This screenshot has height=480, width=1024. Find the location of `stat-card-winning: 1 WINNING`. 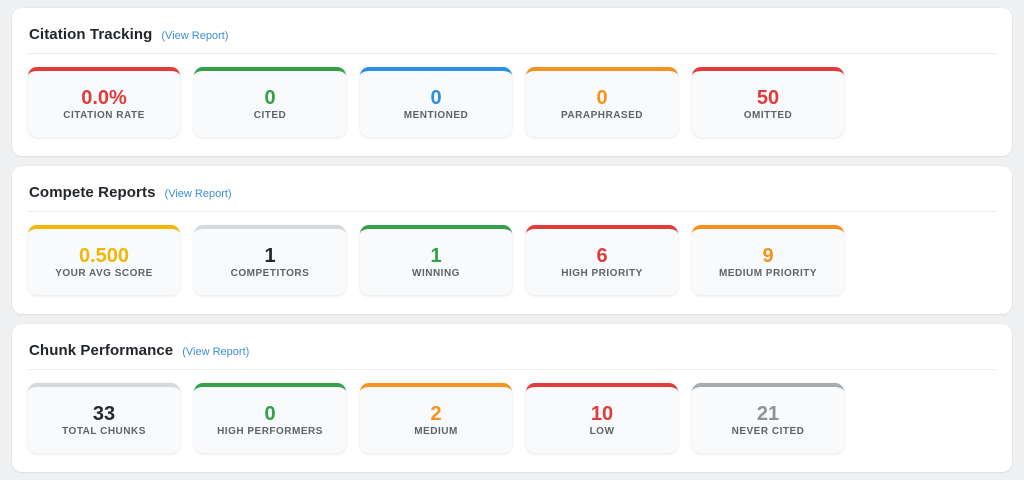

stat-card-winning: 1 WINNING is located at coordinates (436, 260).